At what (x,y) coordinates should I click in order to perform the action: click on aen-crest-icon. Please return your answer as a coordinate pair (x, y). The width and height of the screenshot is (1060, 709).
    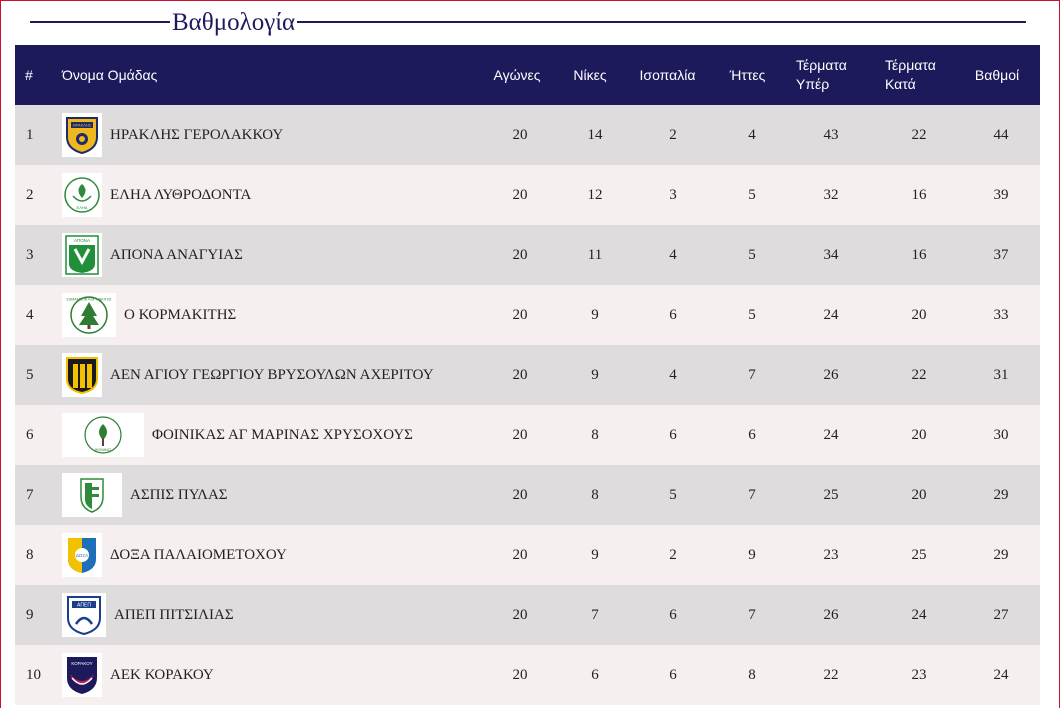
    Looking at the image, I should click on (82, 375).